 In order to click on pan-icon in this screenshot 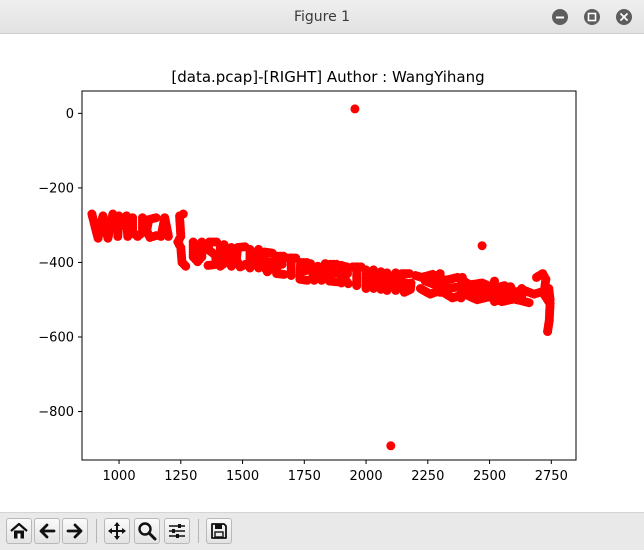, I will do `click(117, 531)`.